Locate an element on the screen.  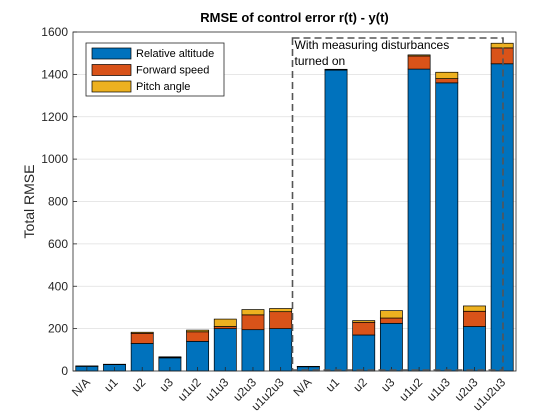
annotation-text: With measuring disturbances is located at coordinates (372, 45).